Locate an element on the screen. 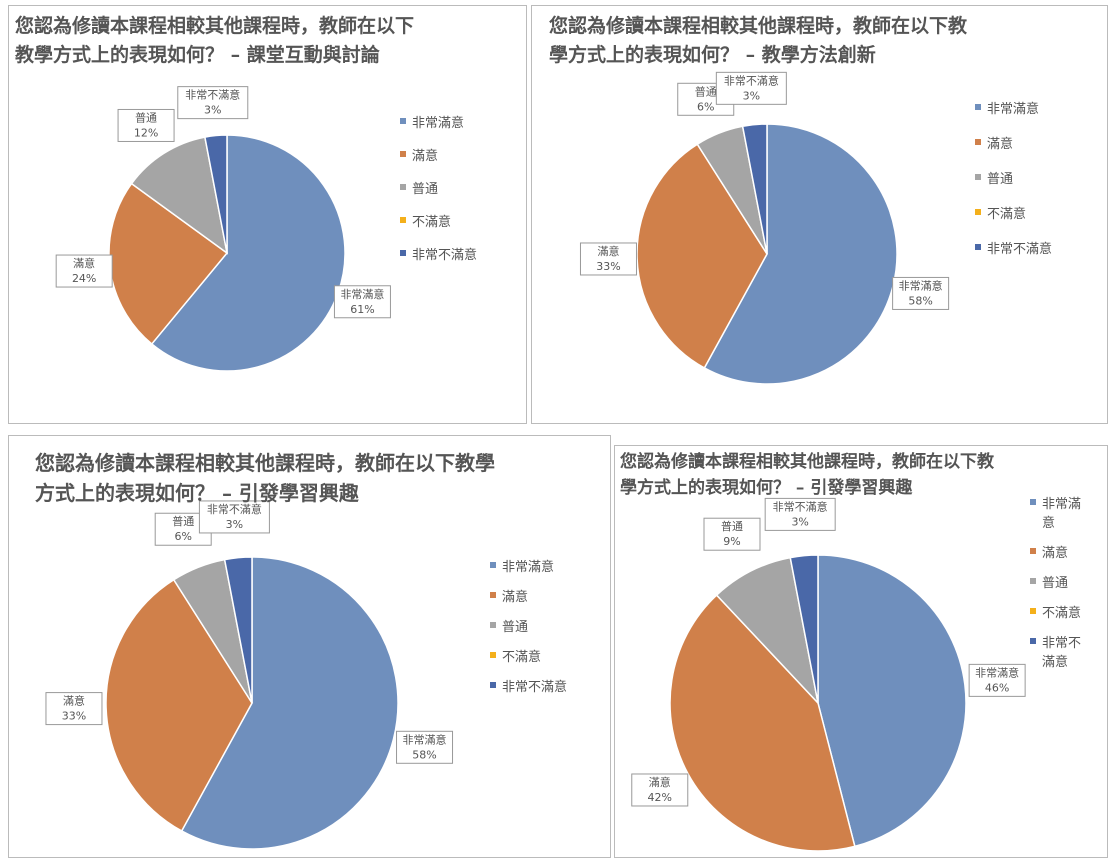  data-label-value: 61% is located at coordinates (362, 309).